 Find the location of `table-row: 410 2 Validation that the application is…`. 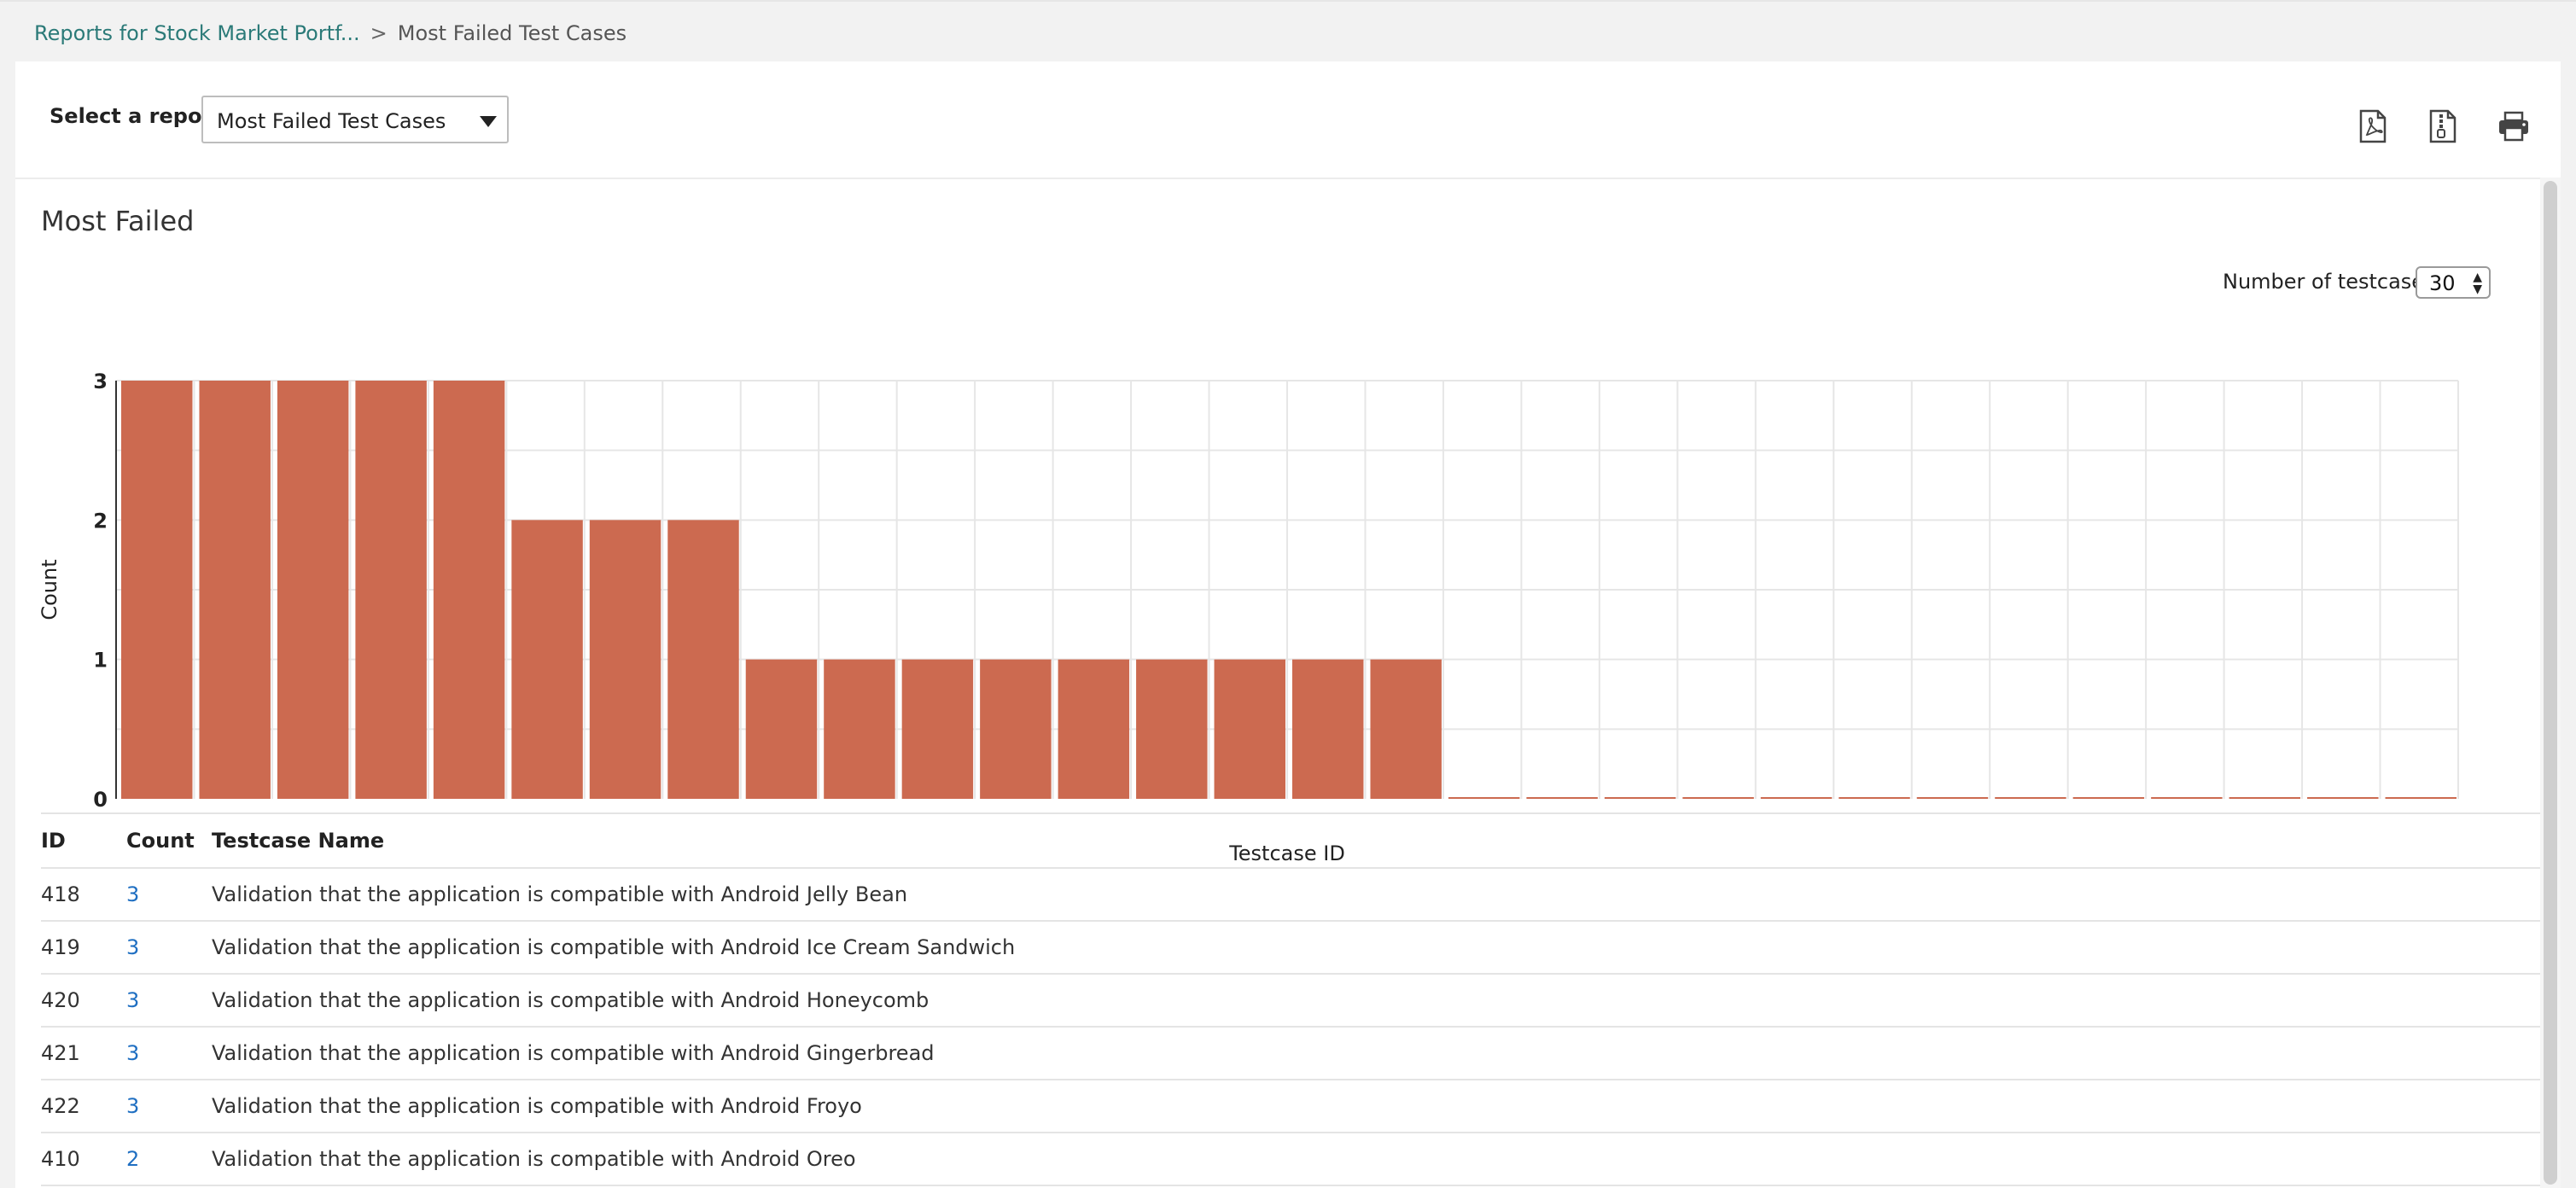

table-row: 410 2 Validation that the application is… is located at coordinates (1291, 1159).